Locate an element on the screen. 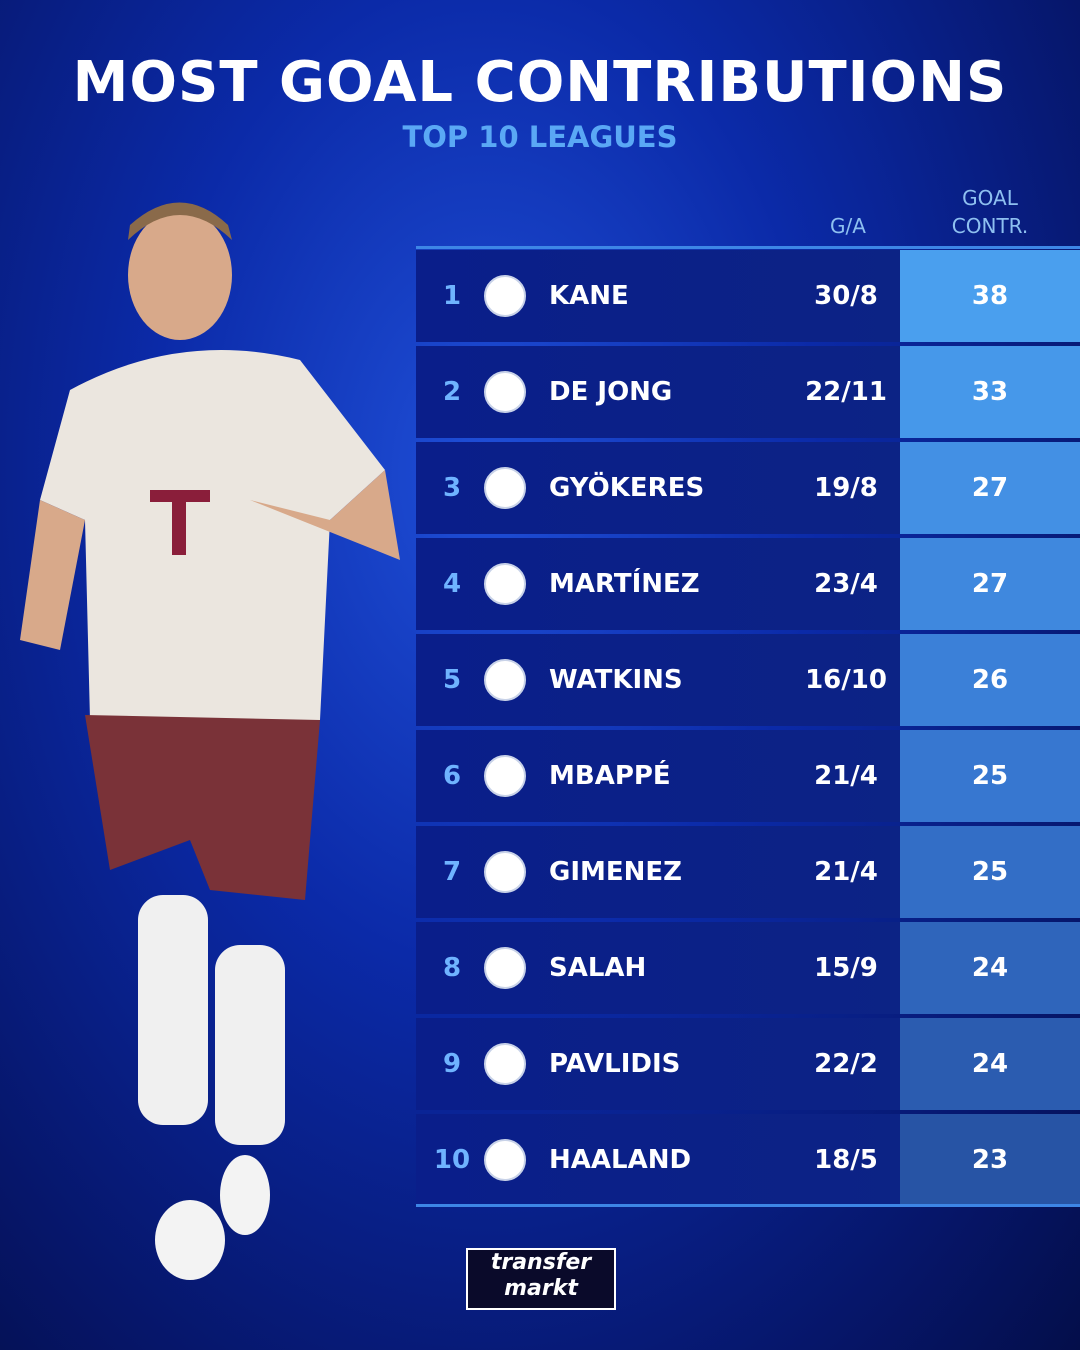  logo-text: markt is located at coordinates (541, 1288).